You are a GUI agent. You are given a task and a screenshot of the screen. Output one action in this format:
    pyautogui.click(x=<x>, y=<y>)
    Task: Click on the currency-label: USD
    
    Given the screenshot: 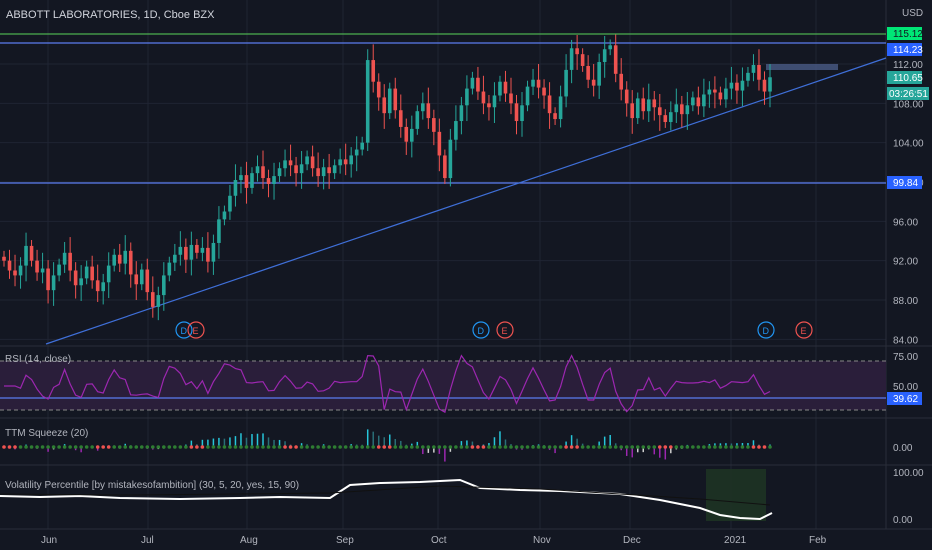 What is the action you would take?
    pyautogui.click(x=912, y=13)
    